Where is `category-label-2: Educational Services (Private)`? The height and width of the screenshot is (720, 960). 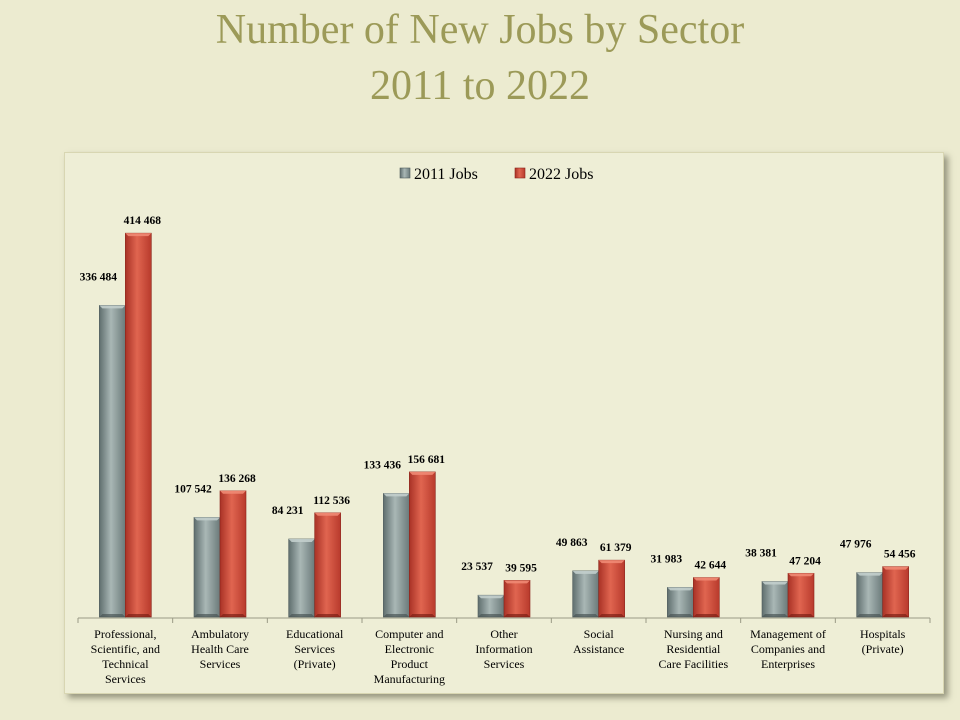
category-label-2: Educational Services (Private) is located at coordinates (315, 649).